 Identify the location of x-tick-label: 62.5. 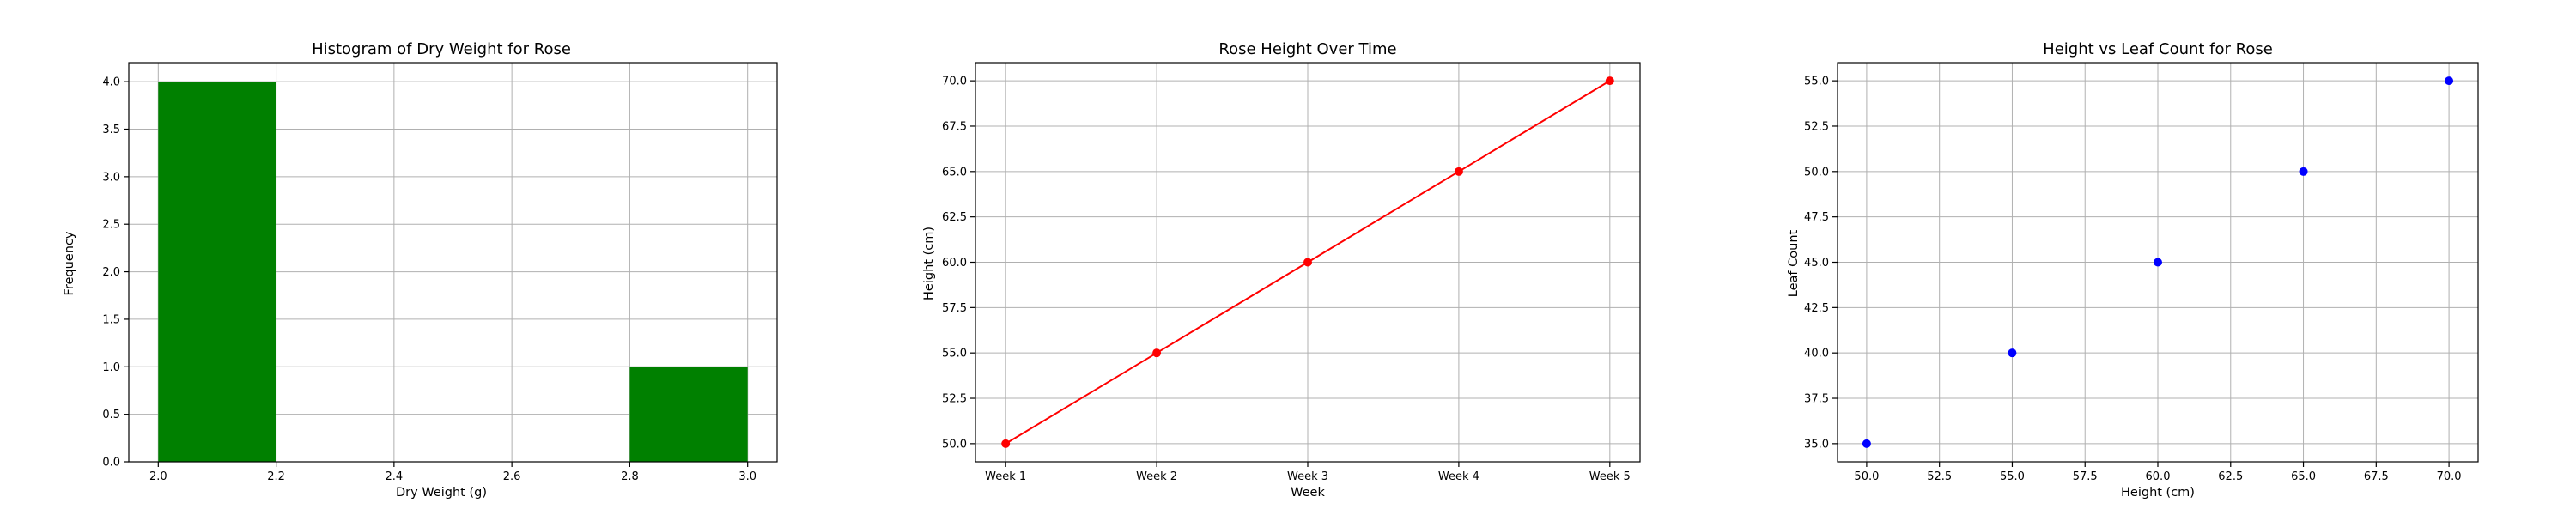
(2230, 476).